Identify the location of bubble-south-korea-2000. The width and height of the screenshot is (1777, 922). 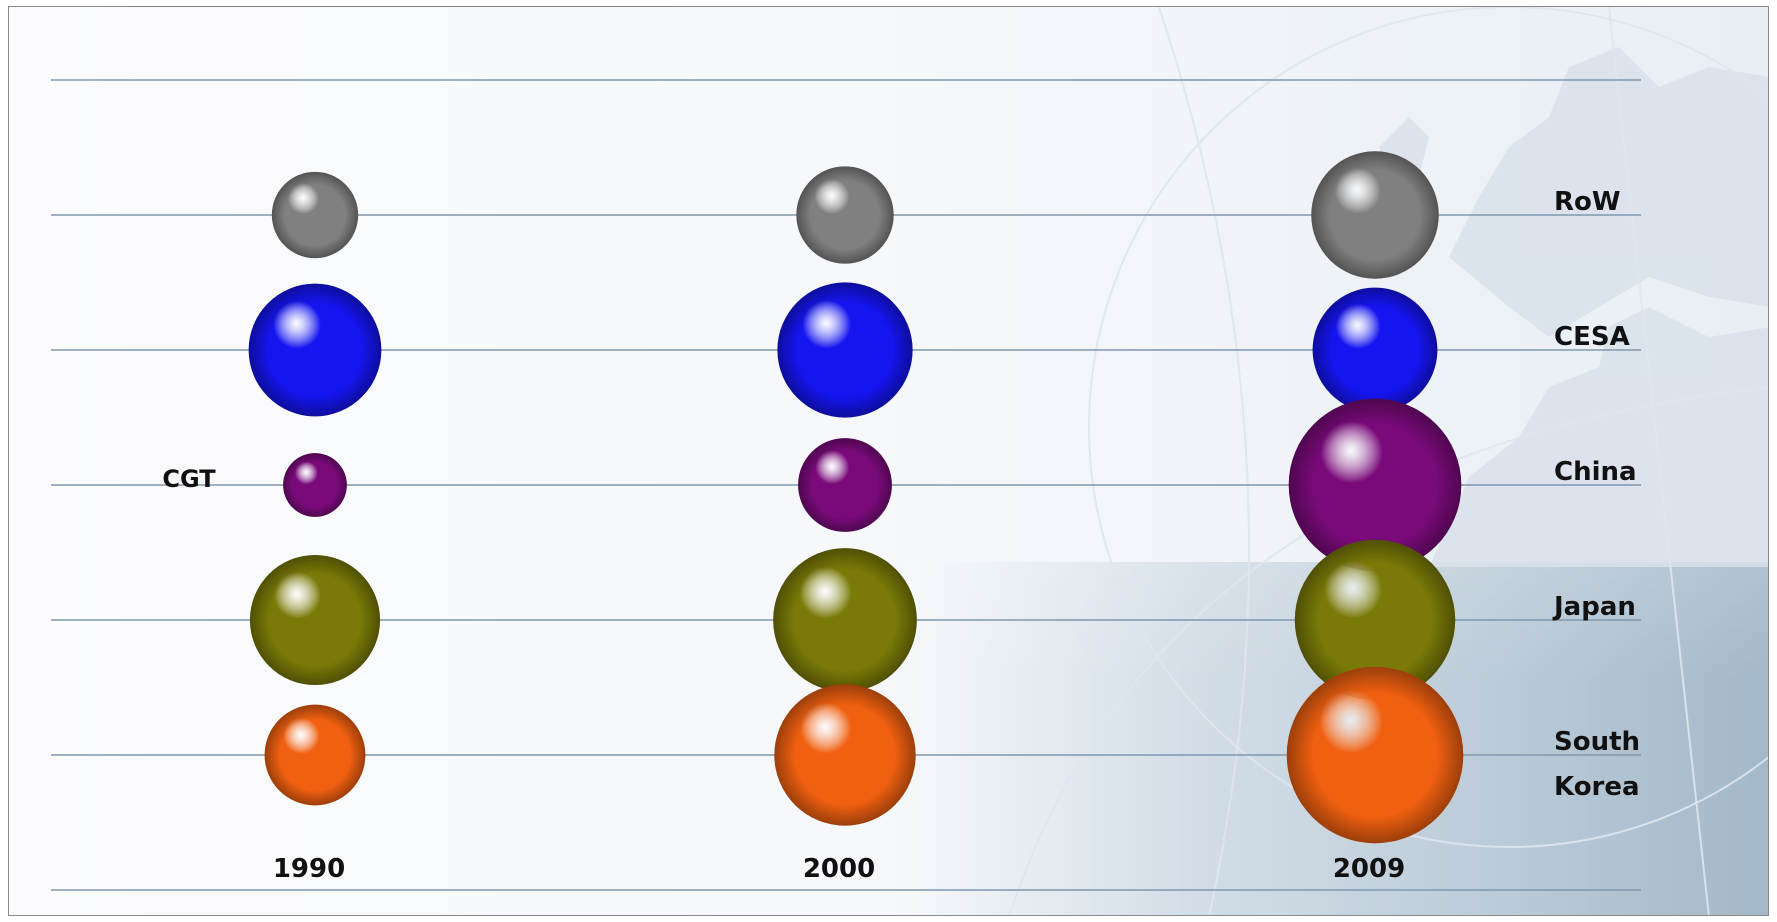
(845, 755).